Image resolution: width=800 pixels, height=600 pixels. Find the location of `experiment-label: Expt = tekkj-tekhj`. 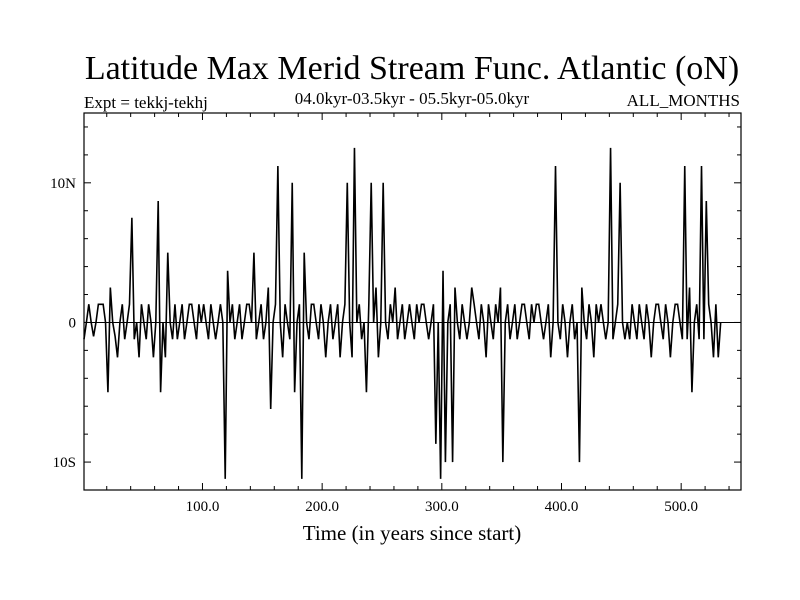

experiment-label: Expt = tekkj-tekhj is located at coordinates (146, 102).